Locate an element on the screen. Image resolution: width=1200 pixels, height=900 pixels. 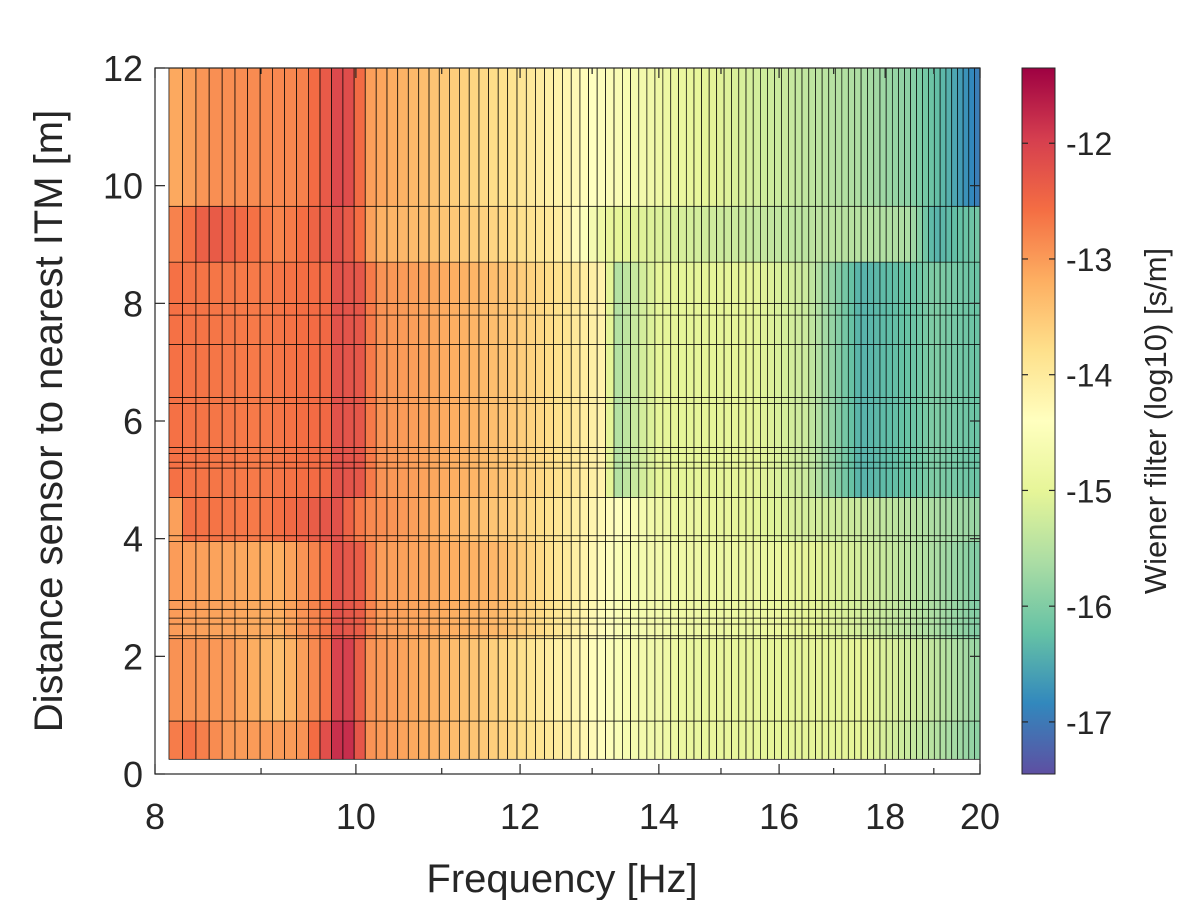
x-axis-label: Frequency [Hz] is located at coordinates (561, 878).